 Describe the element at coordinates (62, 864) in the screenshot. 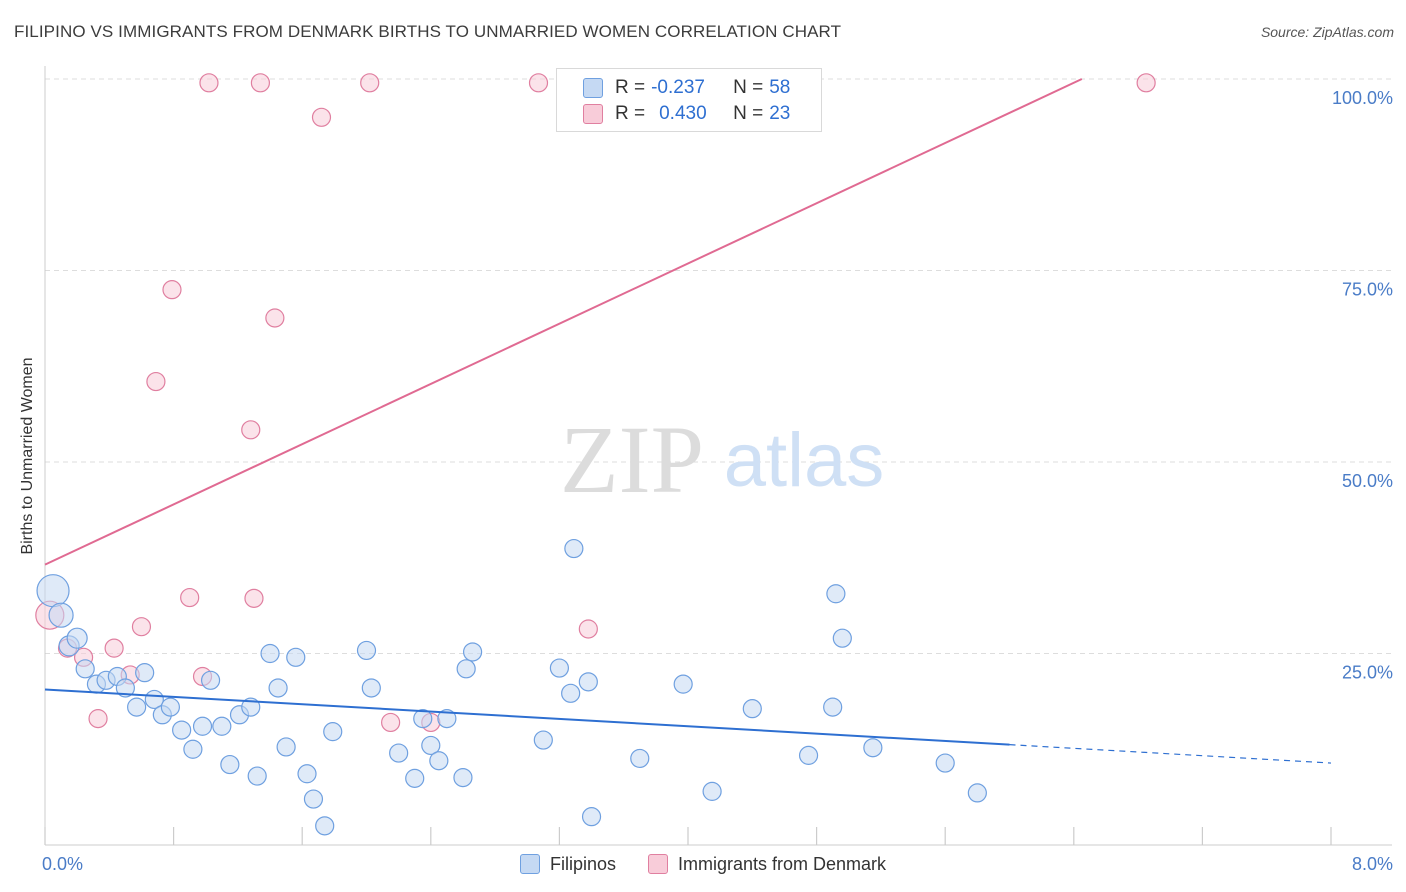

I see `x-tick-label: 0.0%` at that location.